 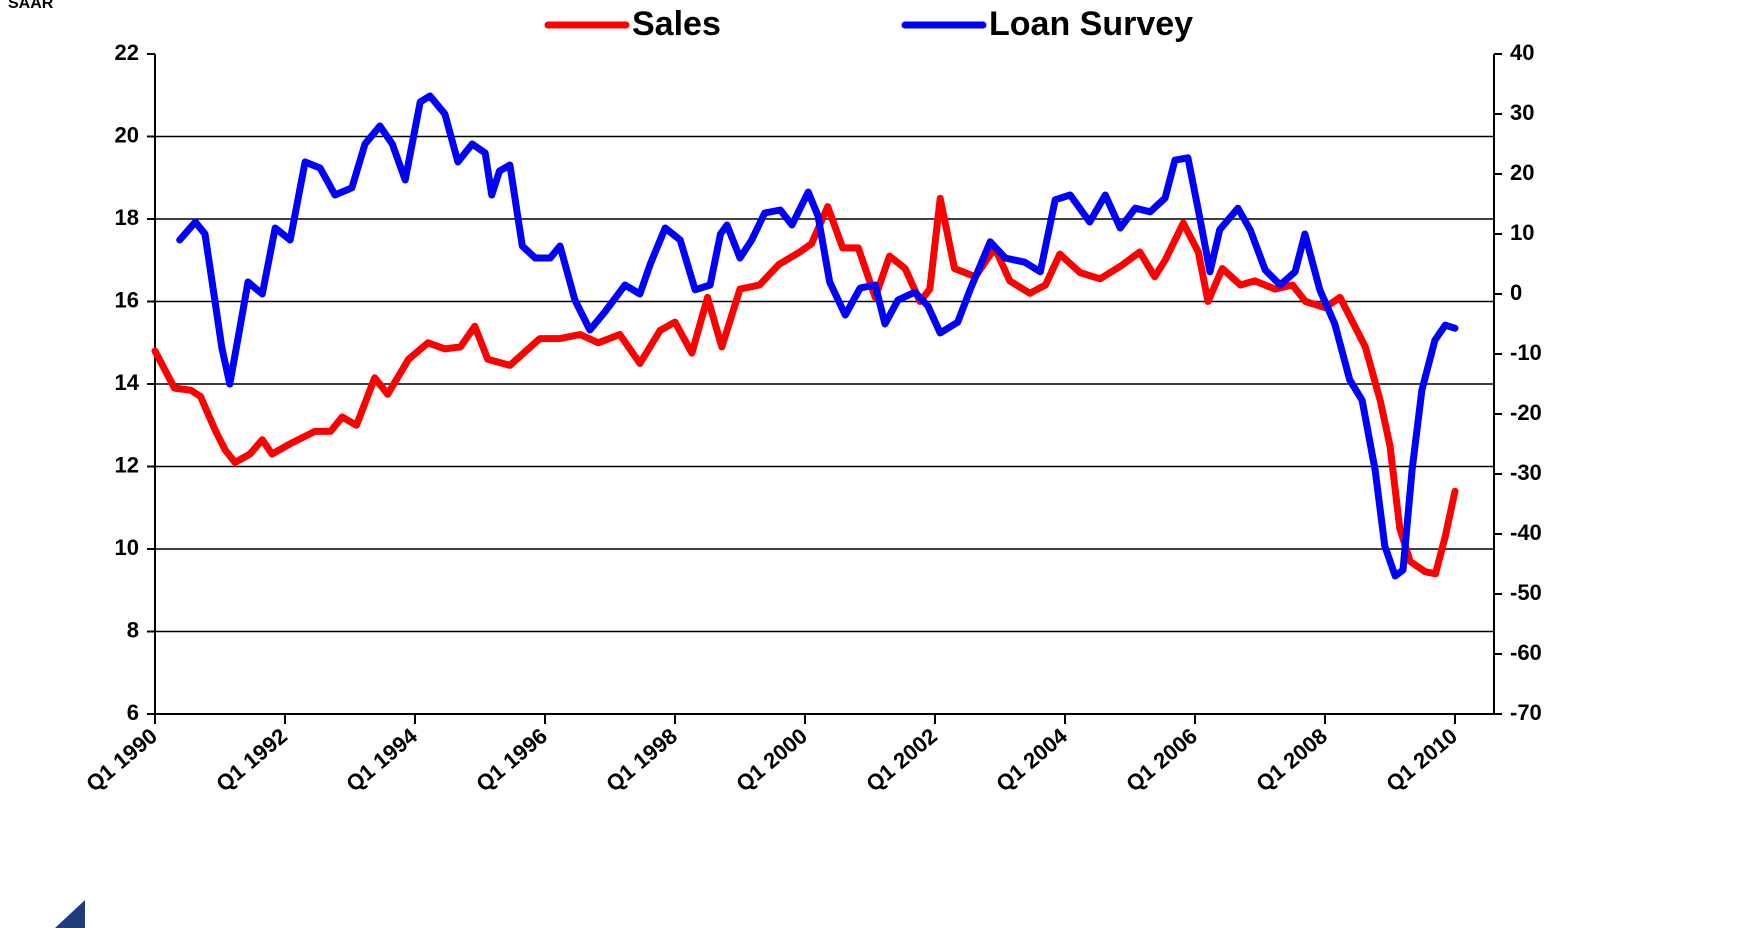 I want to click on corner-decoration, so click(x=70, y=914).